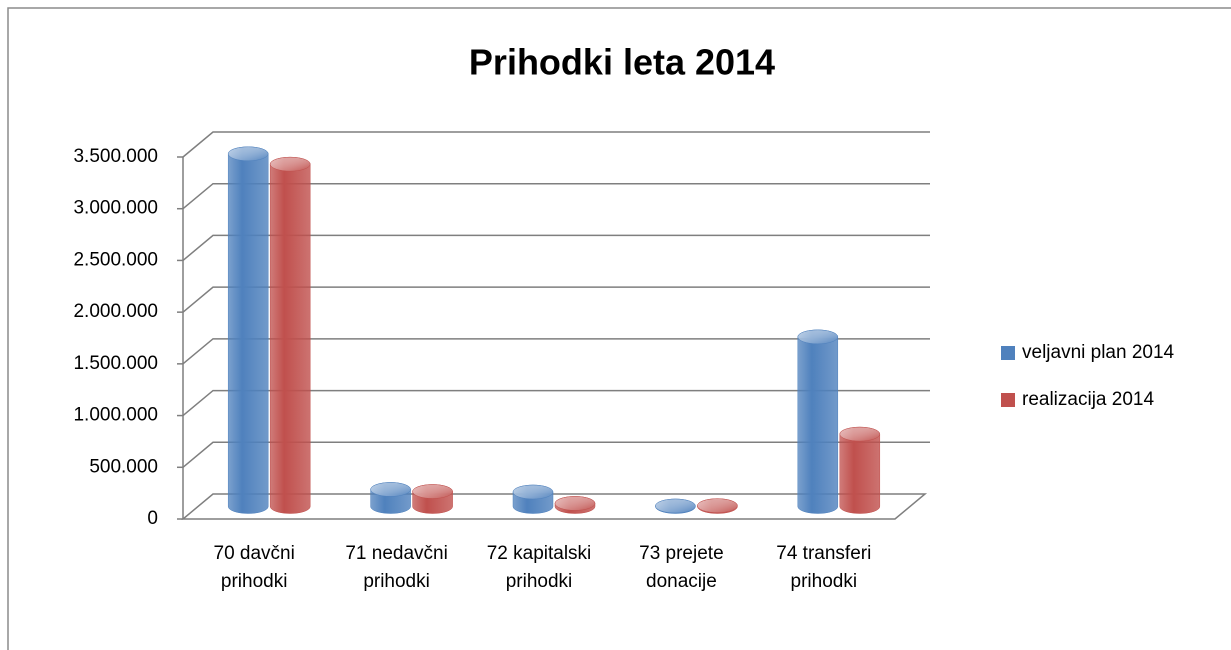  What do you see at coordinates (622, 62) in the screenshot?
I see `chart-title: Prihodki leta 2014` at bounding box center [622, 62].